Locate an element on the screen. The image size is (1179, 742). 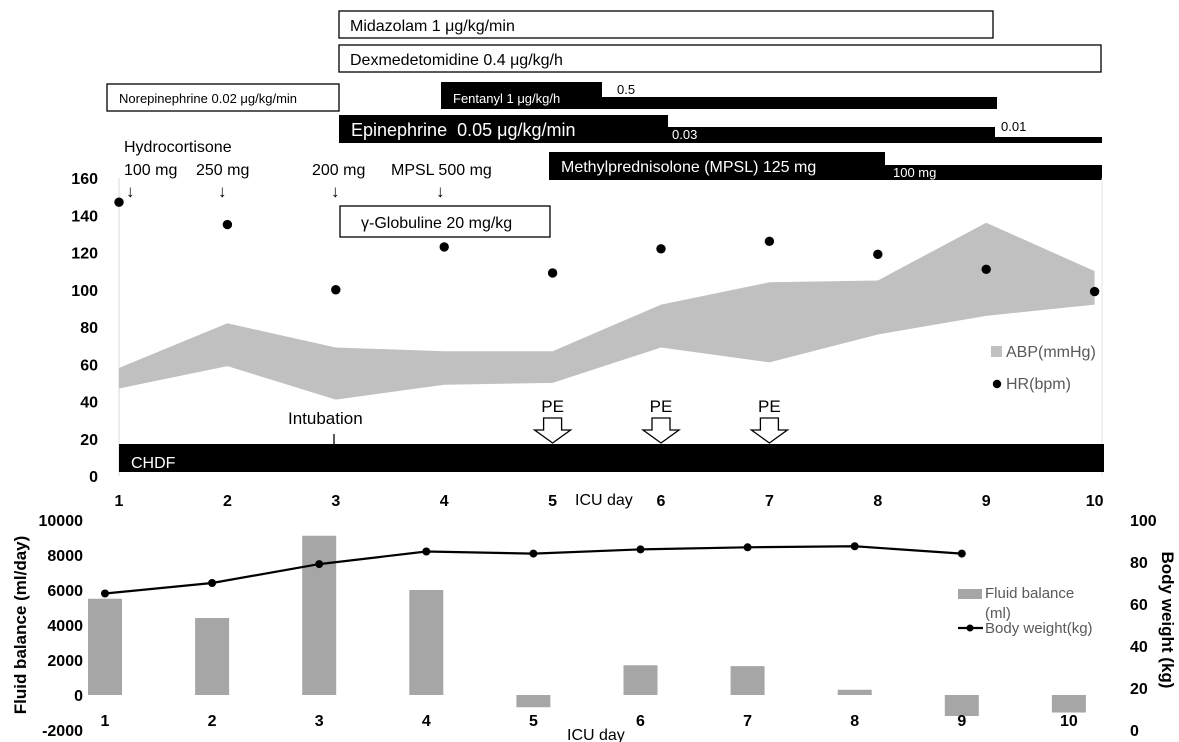
x-tick-label: 4 is located at coordinates (426, 721).